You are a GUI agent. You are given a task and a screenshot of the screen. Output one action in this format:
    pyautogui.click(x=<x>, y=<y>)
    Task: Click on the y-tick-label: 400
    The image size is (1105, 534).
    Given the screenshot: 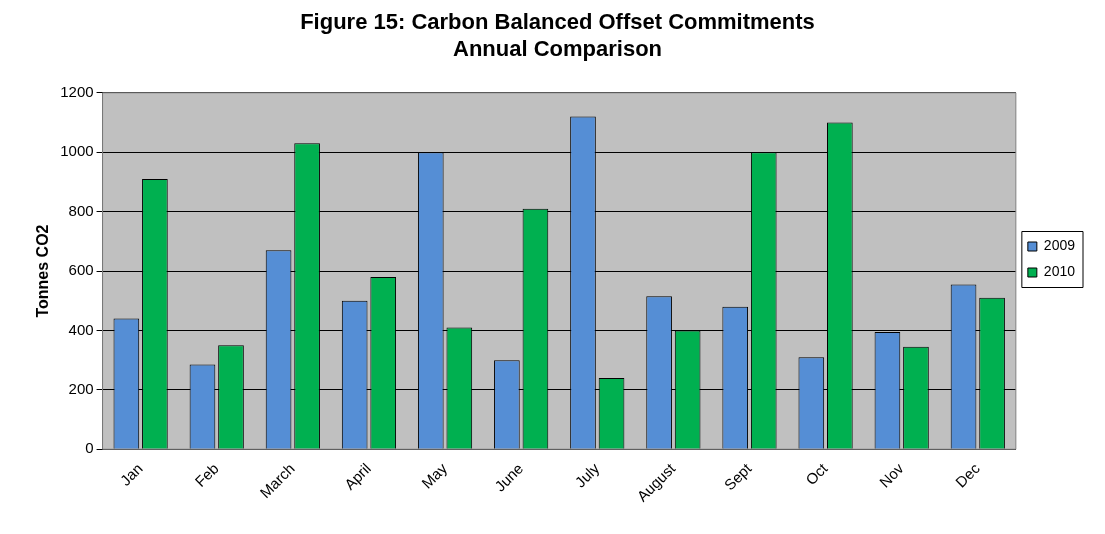 What is the action you would take?
    pyautogui.click(x=81, y=329)
    